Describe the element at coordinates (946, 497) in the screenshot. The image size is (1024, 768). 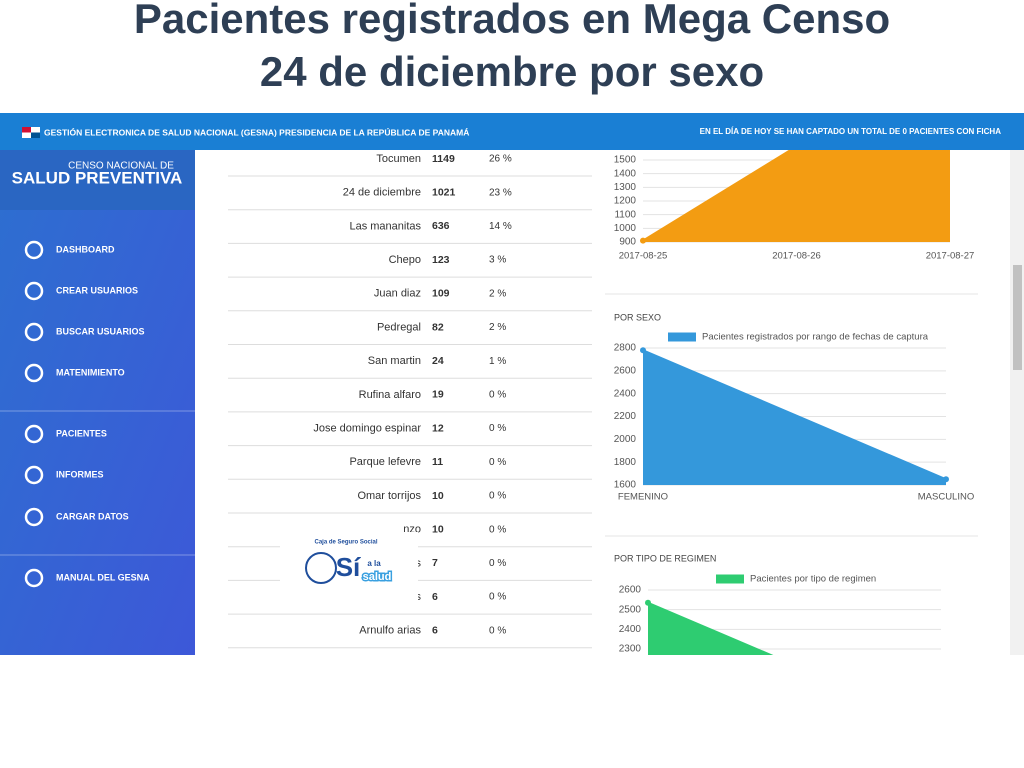
I see `x-tick-label: MASCULINO` at that location.